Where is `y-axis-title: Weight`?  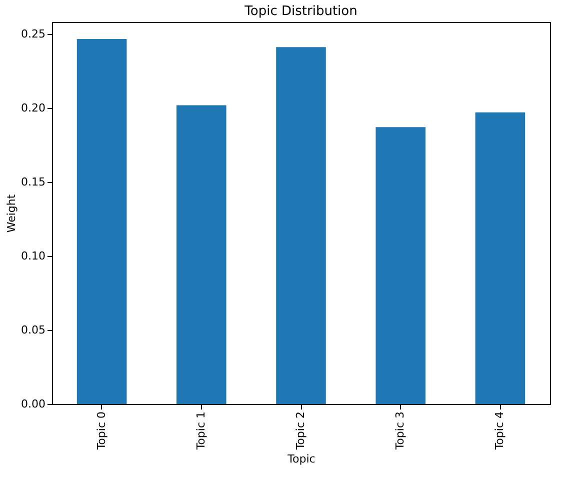 y-axis-title: Weight is located at coordinates (11, 213).